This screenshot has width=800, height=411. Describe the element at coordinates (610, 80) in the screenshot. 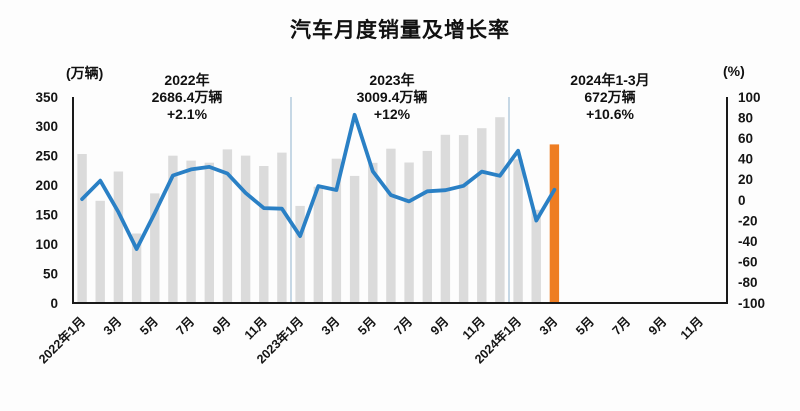

I see `annotation-2024q1-period: 2024年1-3月` at that location.